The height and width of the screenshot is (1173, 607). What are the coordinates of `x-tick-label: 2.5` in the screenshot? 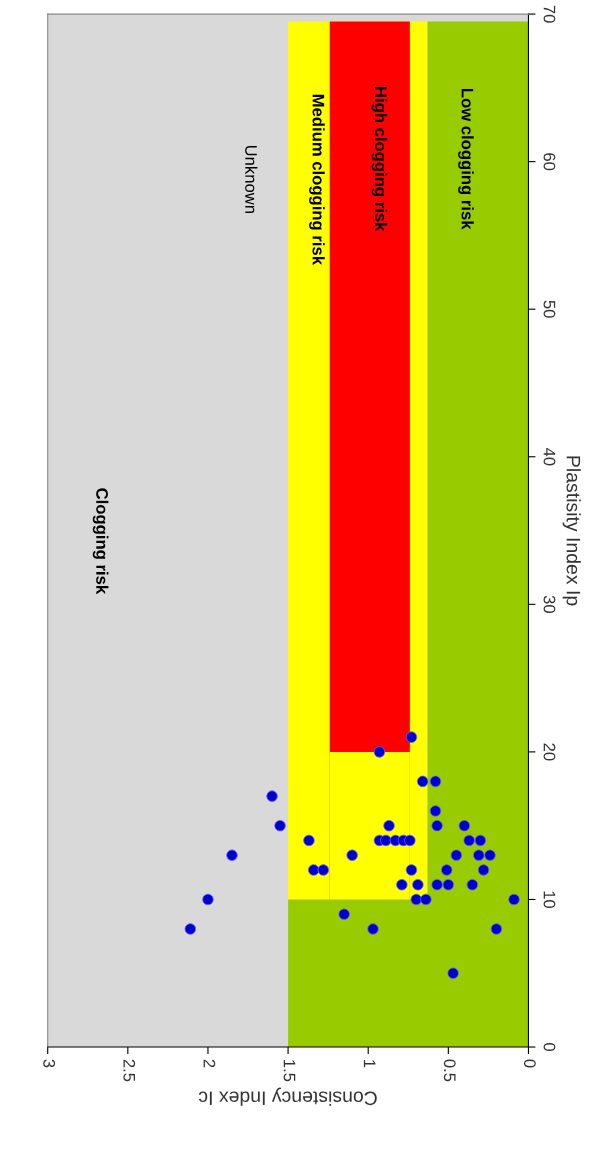 It's located at (129, 1070).